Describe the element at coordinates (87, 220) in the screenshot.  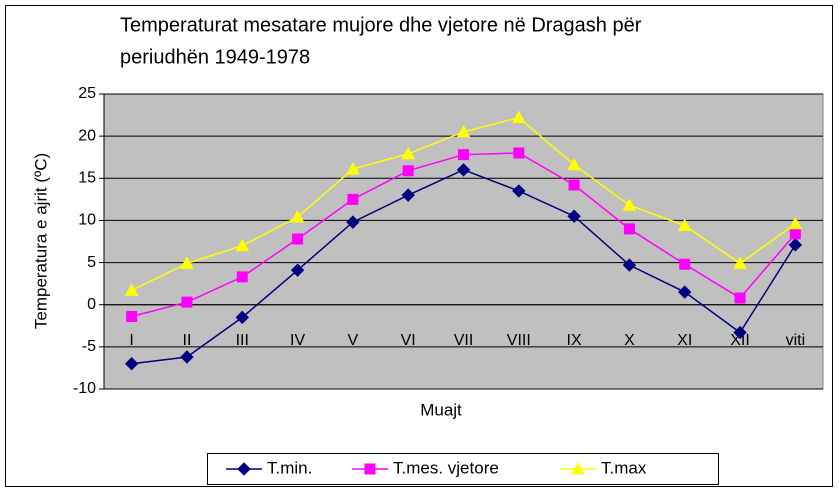
I see `y-tick-label: 10` at that location.